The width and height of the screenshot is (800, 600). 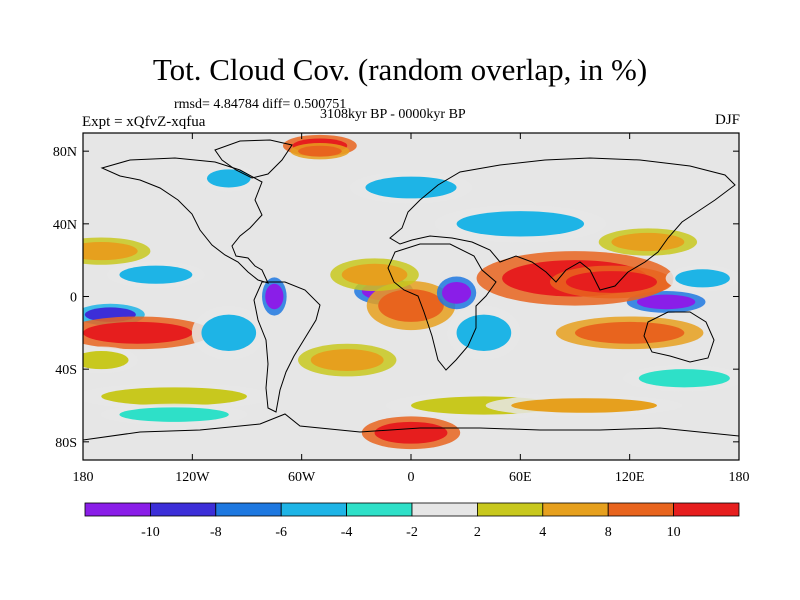 What do you see at coordinates (477, 532) in the screenshot?
I see `colorbar-label-5: 2` at bounding box center [477, 532].